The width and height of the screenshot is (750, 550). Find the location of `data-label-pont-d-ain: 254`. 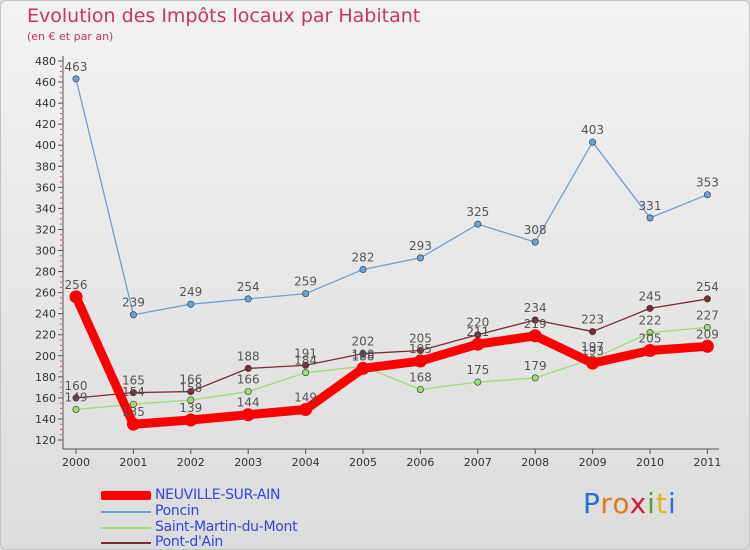

data-label-pont-d-ain: 254 is located at coordinates (707, 287).